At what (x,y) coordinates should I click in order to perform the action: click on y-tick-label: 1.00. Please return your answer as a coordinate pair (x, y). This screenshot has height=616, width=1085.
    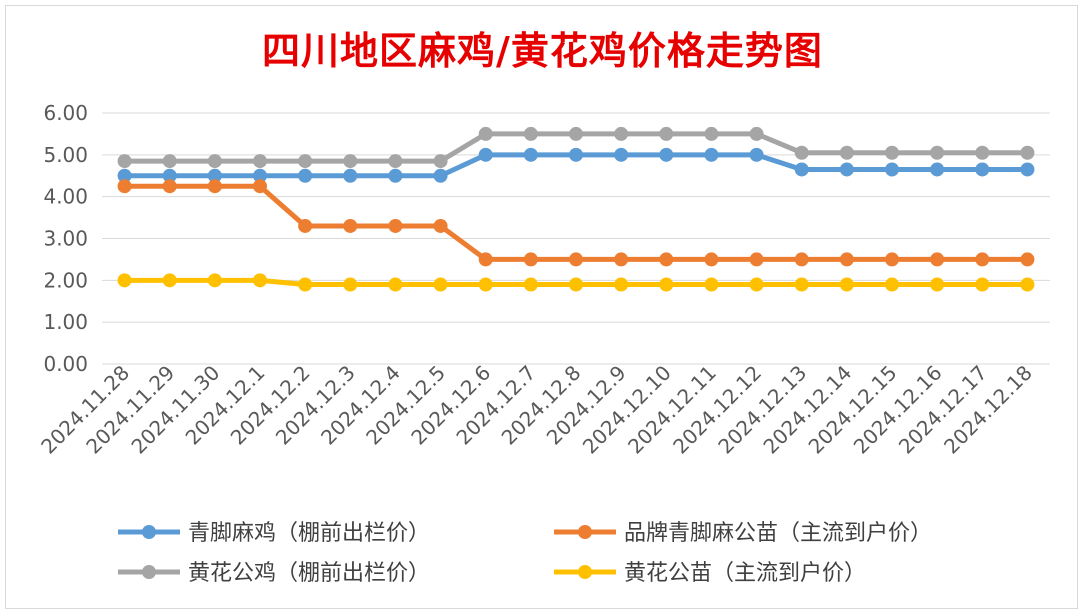
    Looking at the image, I should click on (65, 322).